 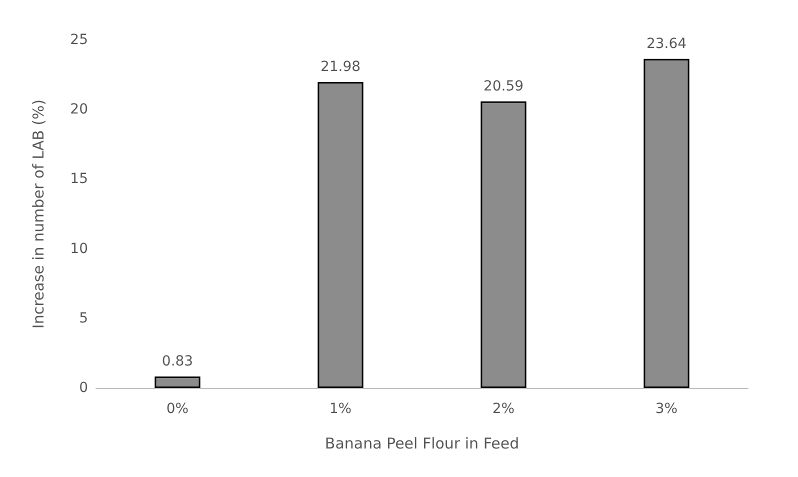 I want to click on x-axis-title: Banana Peel Flour in Feed, so click(x=422, y=443).